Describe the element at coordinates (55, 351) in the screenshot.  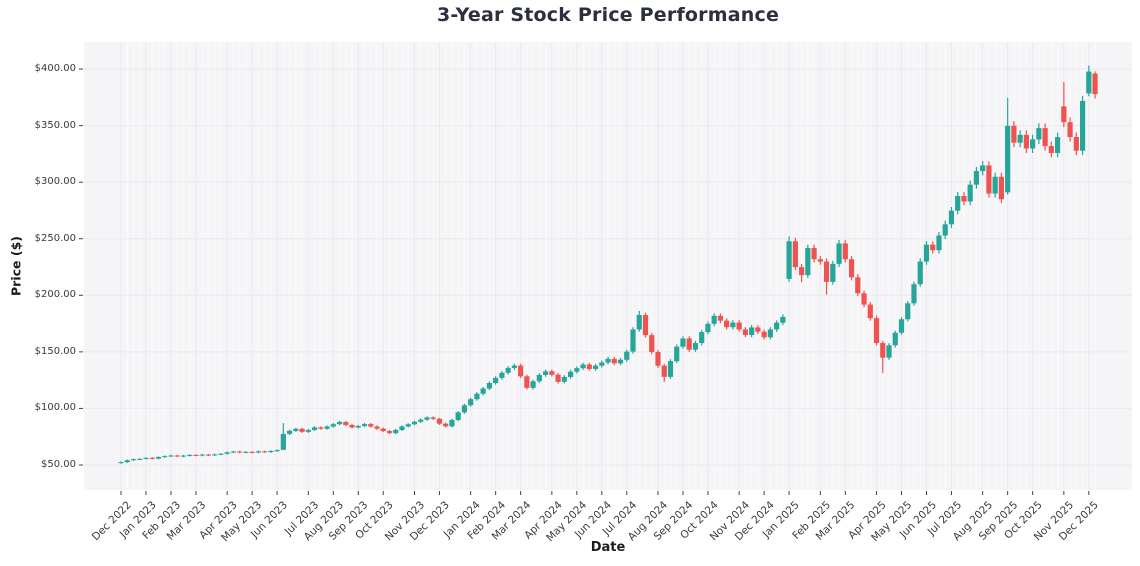
I see `y-tick-label: $150.00` at that location.